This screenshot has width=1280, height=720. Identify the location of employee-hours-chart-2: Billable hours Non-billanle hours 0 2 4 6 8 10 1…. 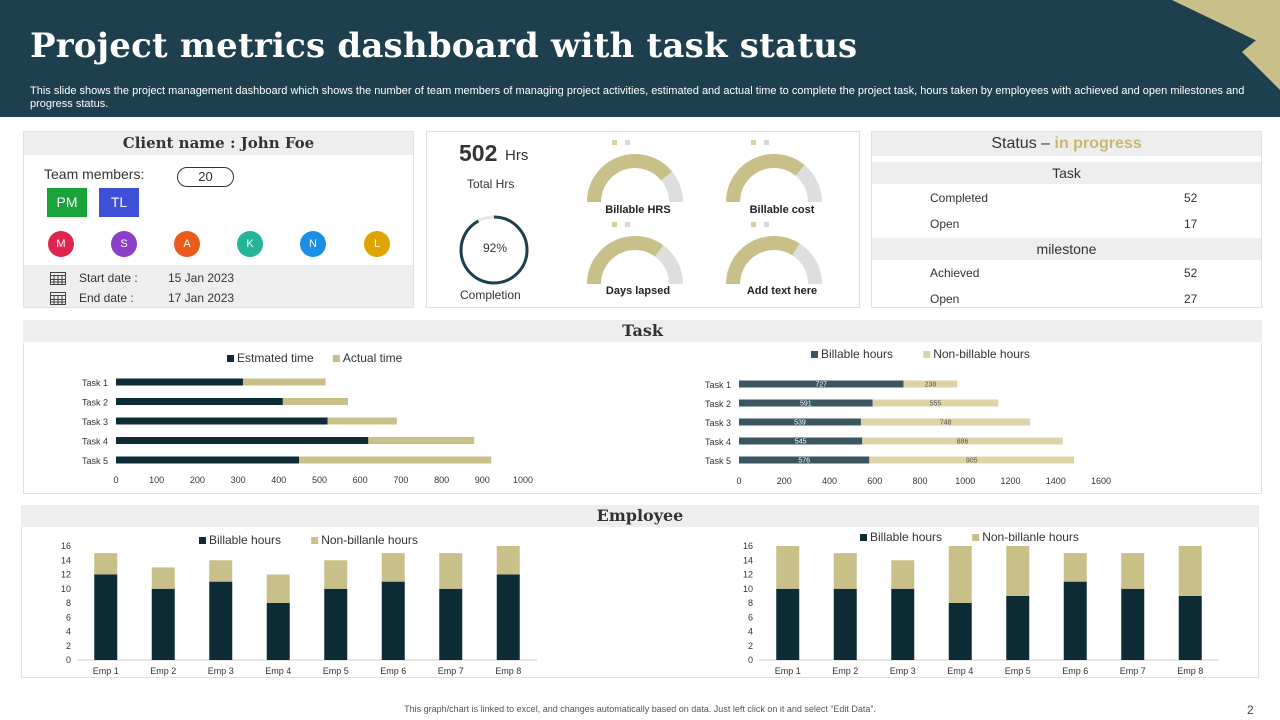
(981, 603).